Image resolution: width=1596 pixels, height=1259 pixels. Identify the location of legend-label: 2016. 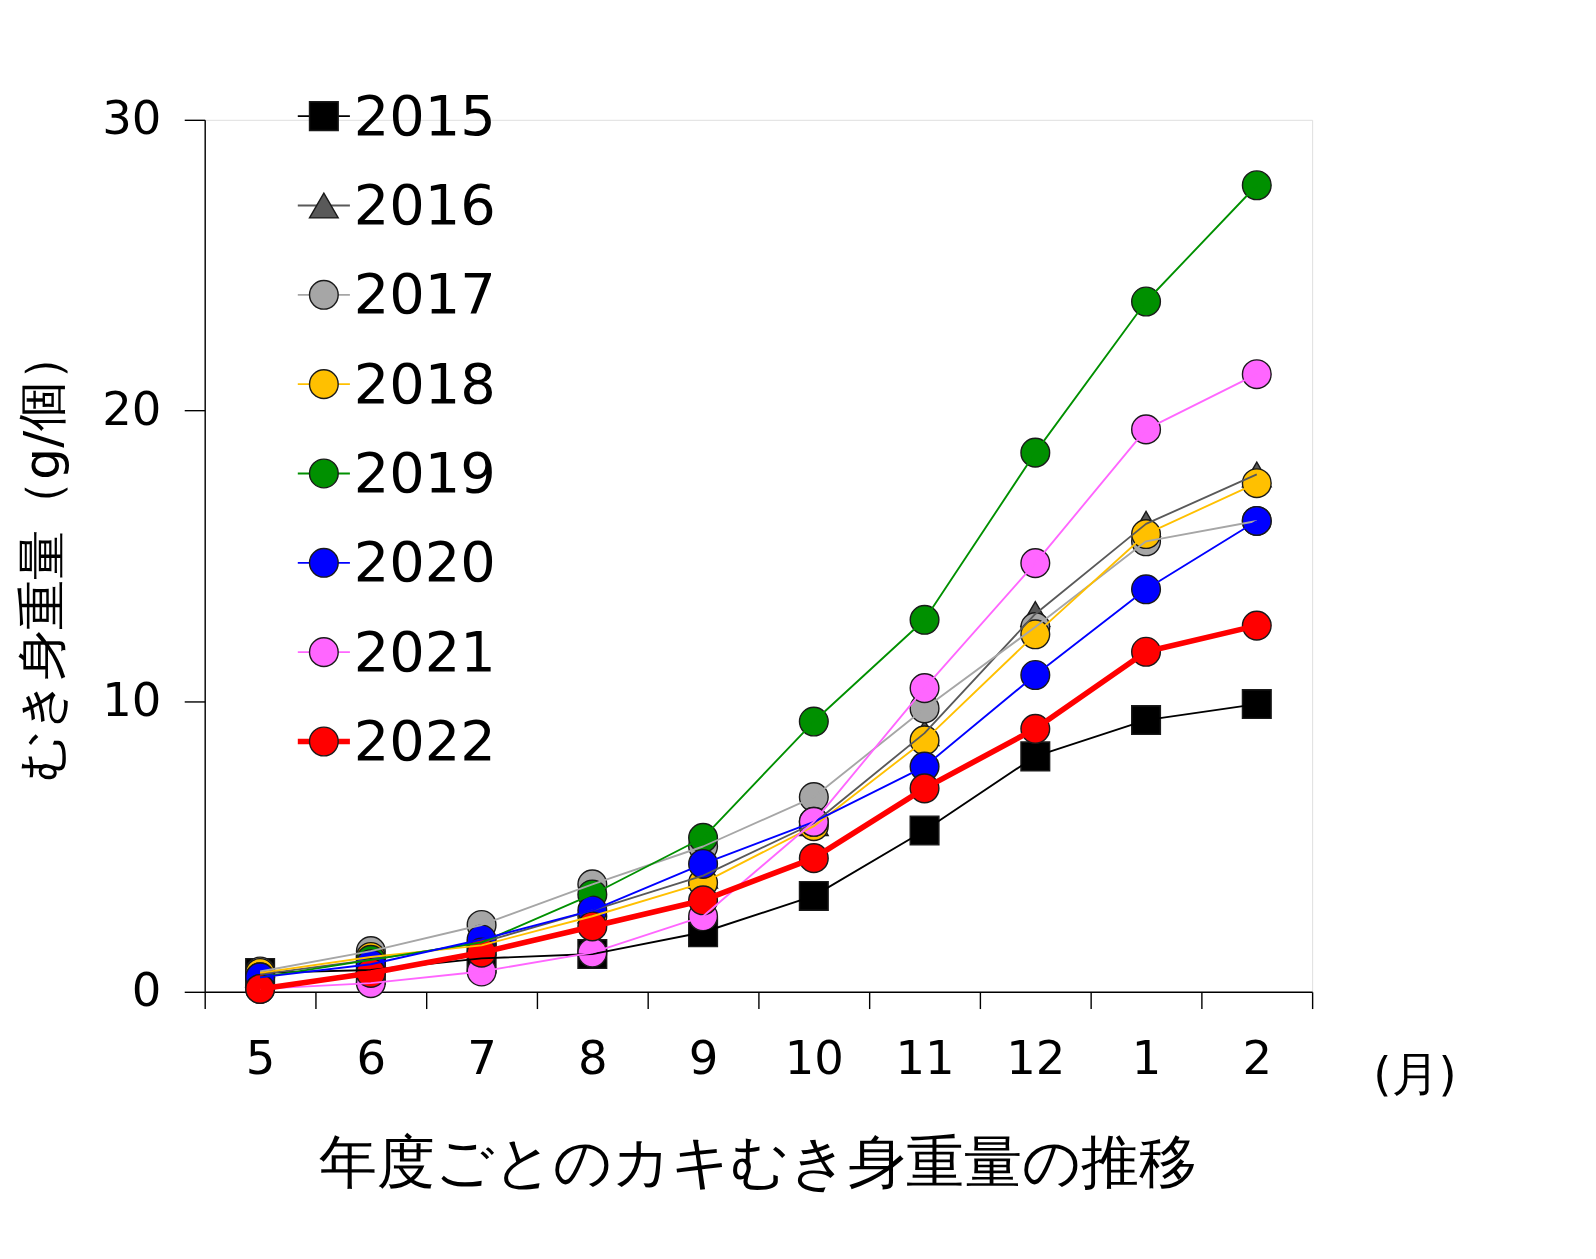
(424, 205).